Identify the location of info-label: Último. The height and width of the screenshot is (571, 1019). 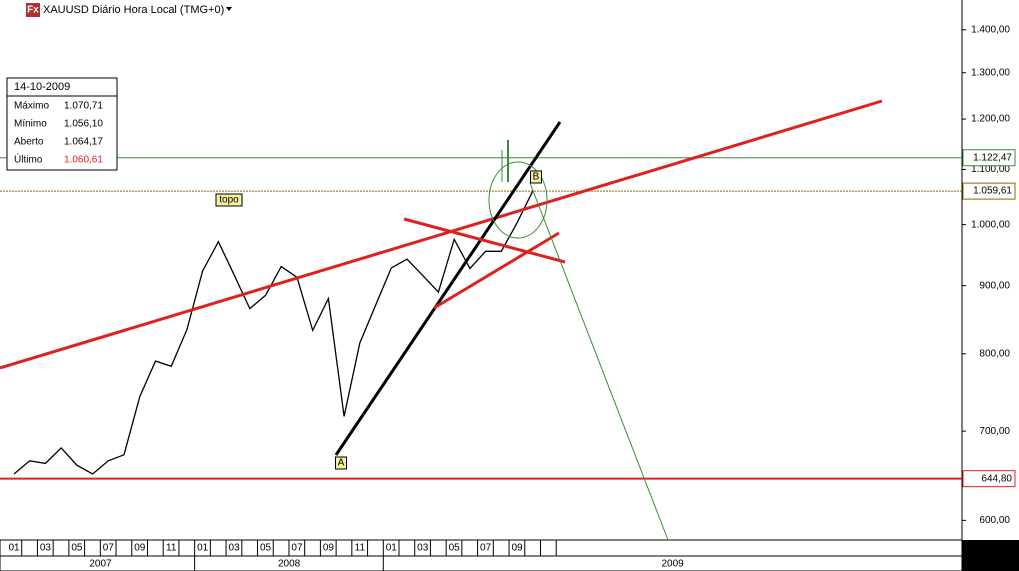
(28, 159).